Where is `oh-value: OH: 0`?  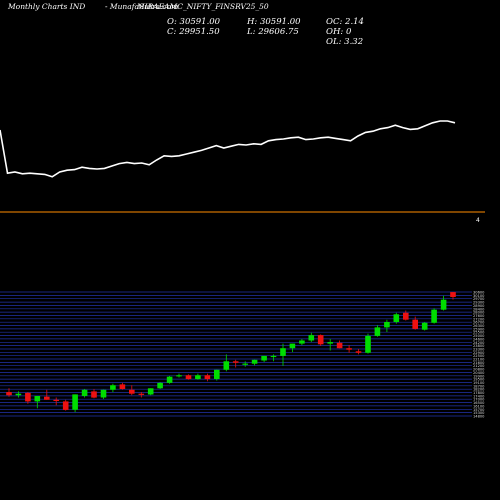 oh-value: OH: 0 is located at coordinates (339, 32).